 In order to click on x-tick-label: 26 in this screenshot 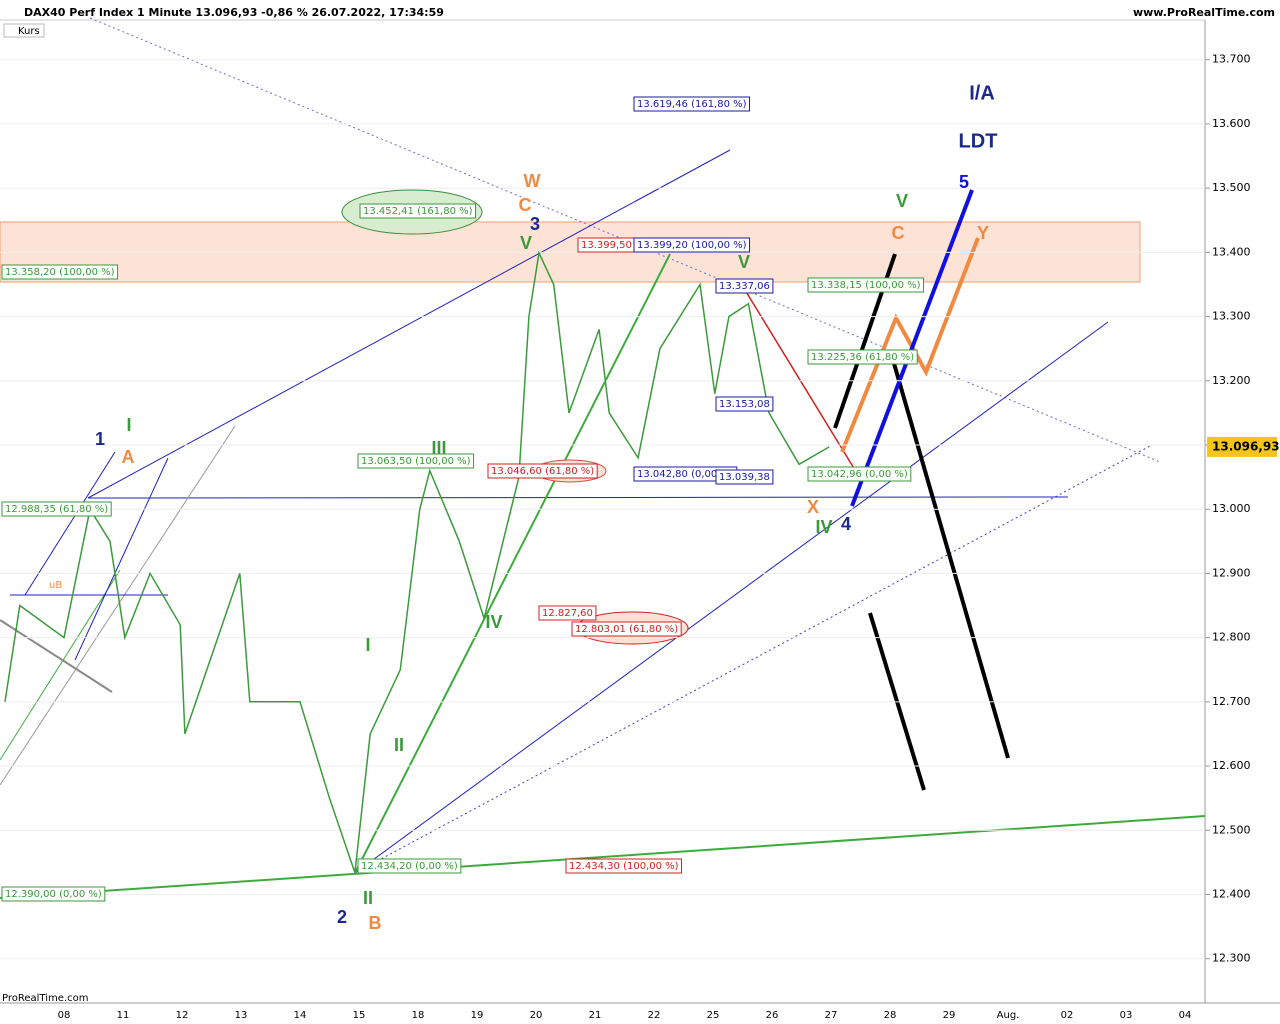, I will do `click(772, 1015)`.